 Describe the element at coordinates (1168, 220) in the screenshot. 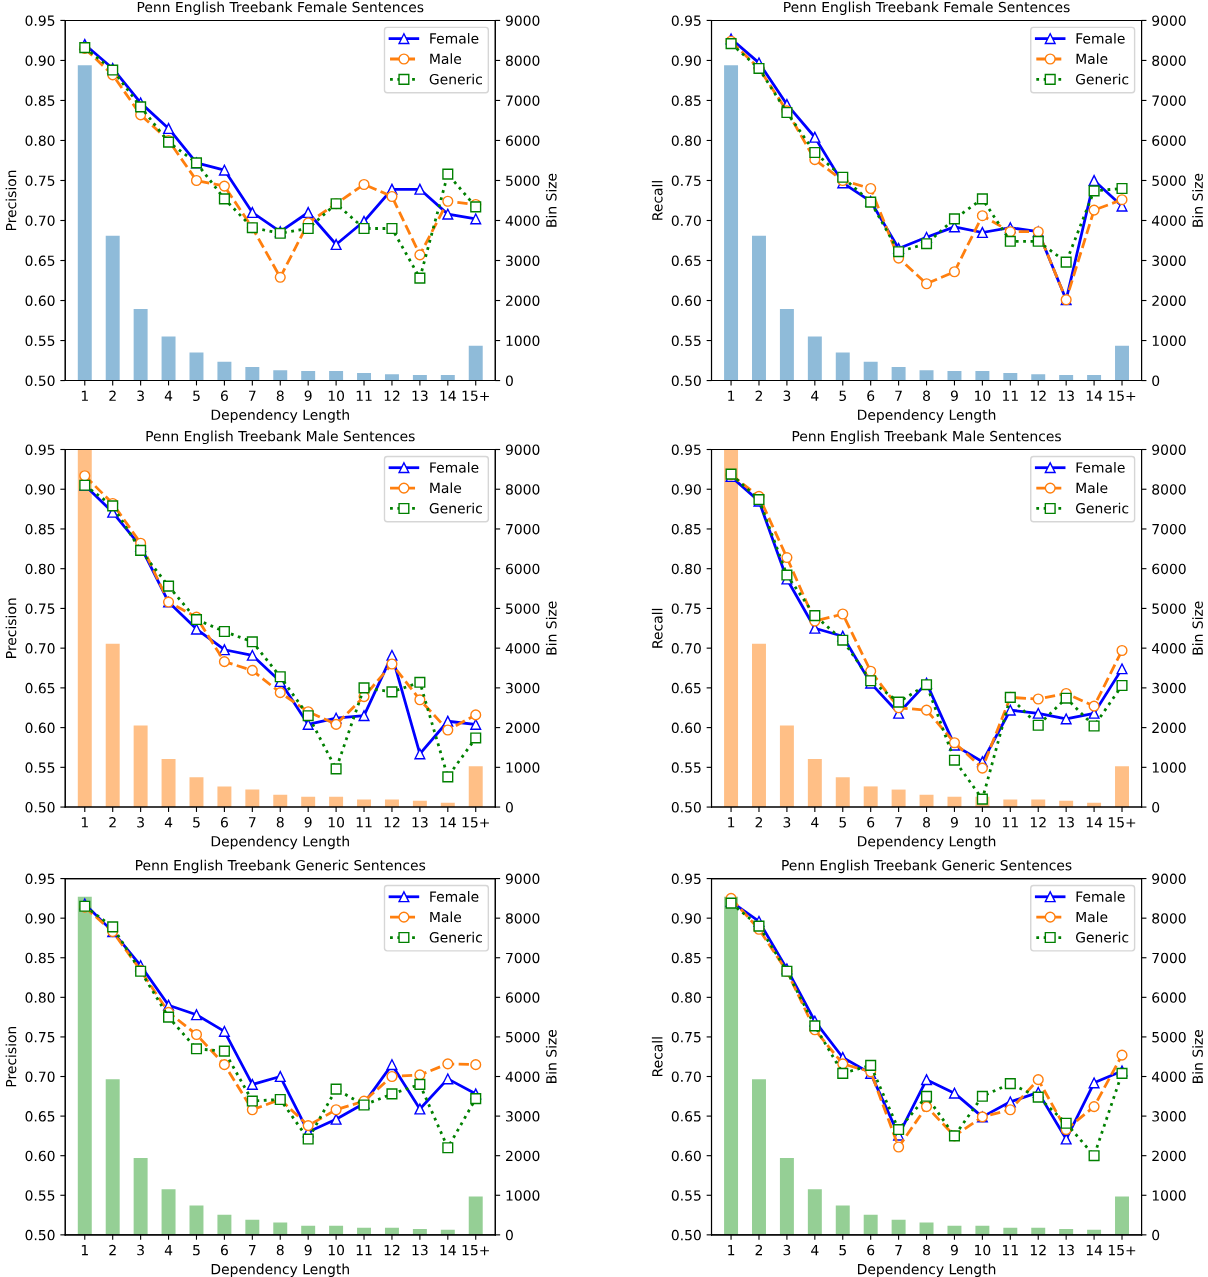

I see `y2-tick-label: 4000` at that location.